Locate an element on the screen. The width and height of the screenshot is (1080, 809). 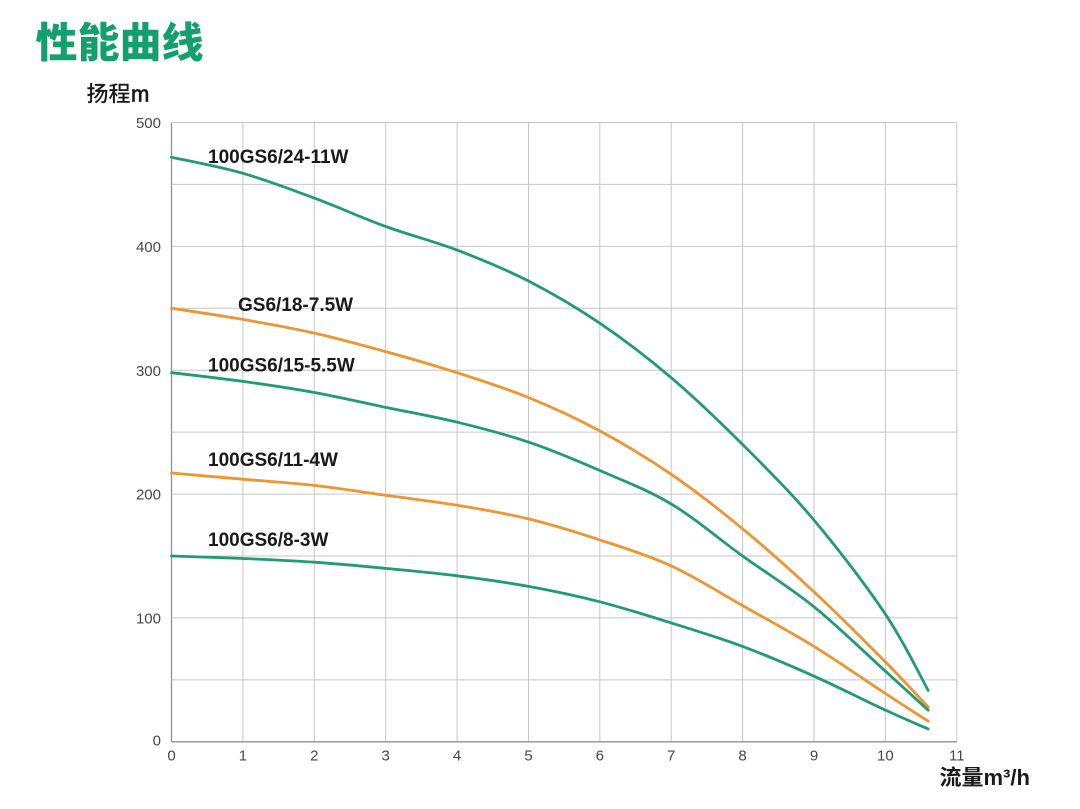
svg-text: 6 is located at coordinates (600, 756).